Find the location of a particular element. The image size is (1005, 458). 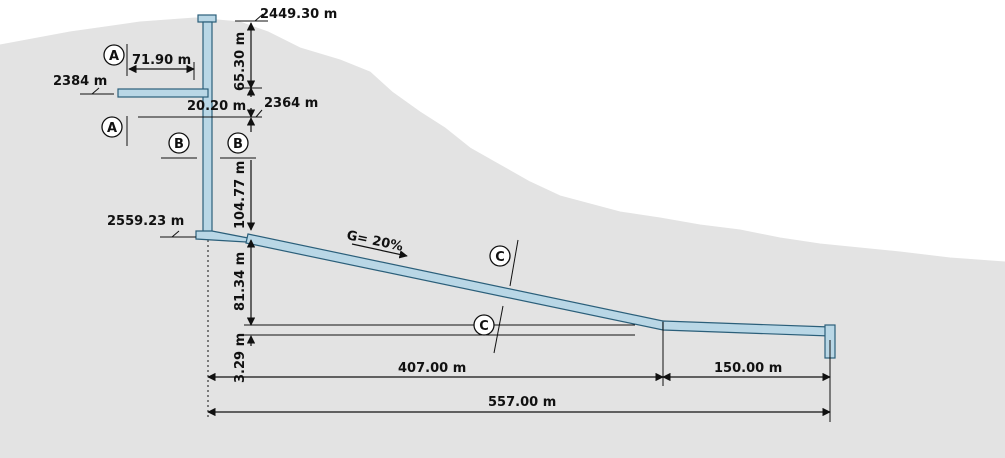

dim-shaft-middle: 104.77 m is located at coordinates (240, 195).